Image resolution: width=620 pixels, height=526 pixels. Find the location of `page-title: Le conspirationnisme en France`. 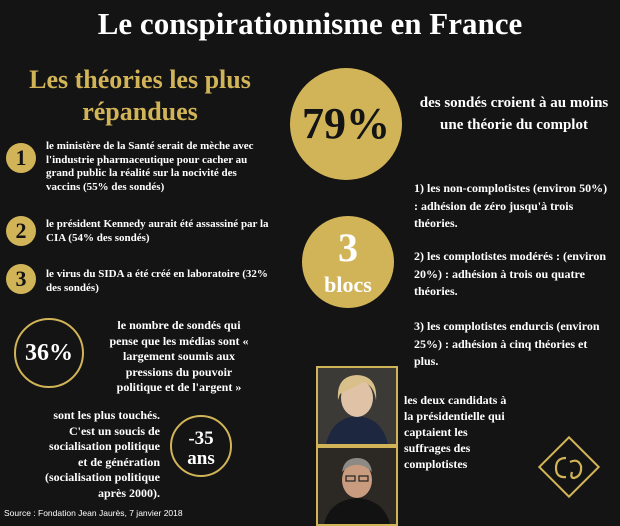

page-title: Le conspirationnisme en France is located at coordinates (310, 23).